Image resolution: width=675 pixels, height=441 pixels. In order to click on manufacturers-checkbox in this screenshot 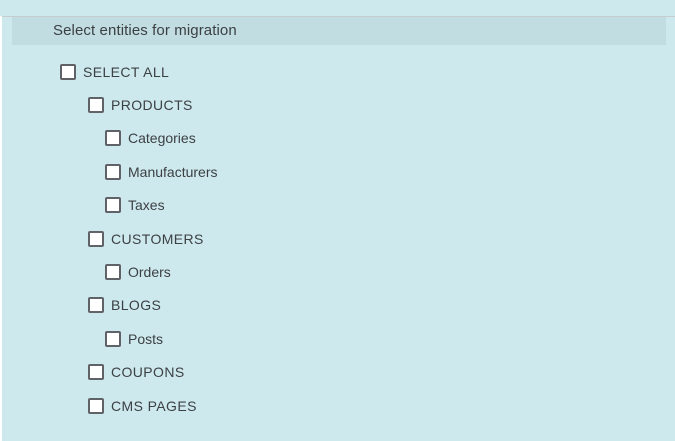, I will do `click(113, 171)`.